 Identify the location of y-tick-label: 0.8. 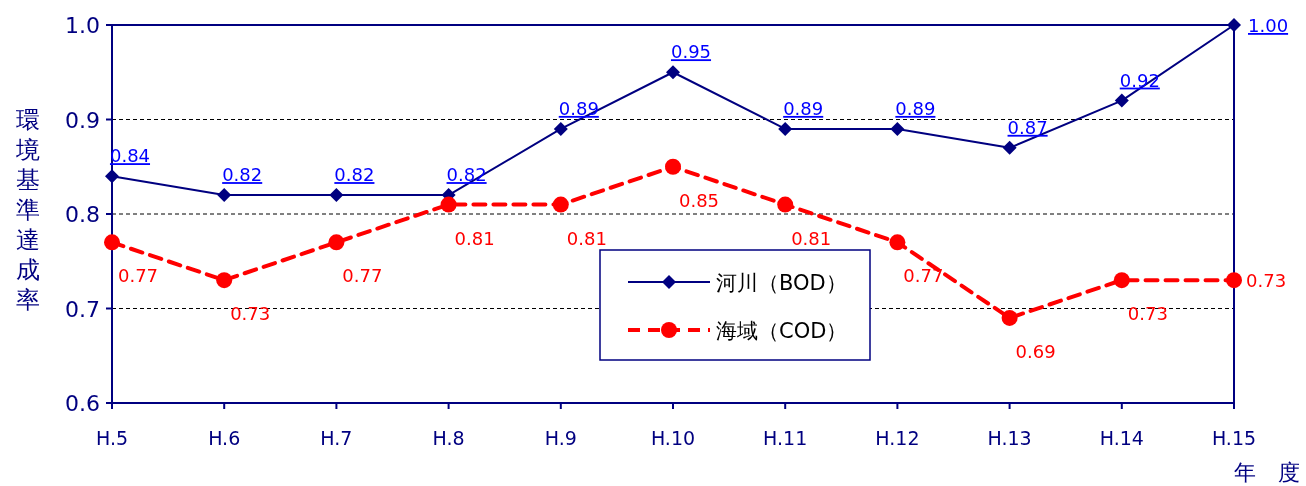
(82, 214).